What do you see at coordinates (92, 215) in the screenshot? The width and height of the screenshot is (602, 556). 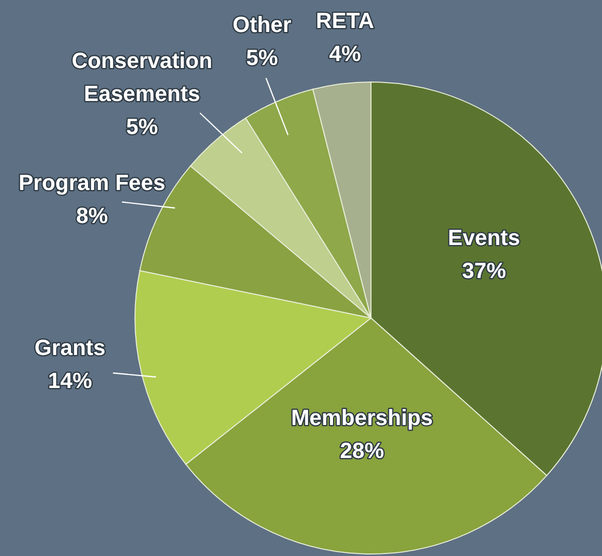 I see `data-label: 8%` at bounding box center [92, 215].